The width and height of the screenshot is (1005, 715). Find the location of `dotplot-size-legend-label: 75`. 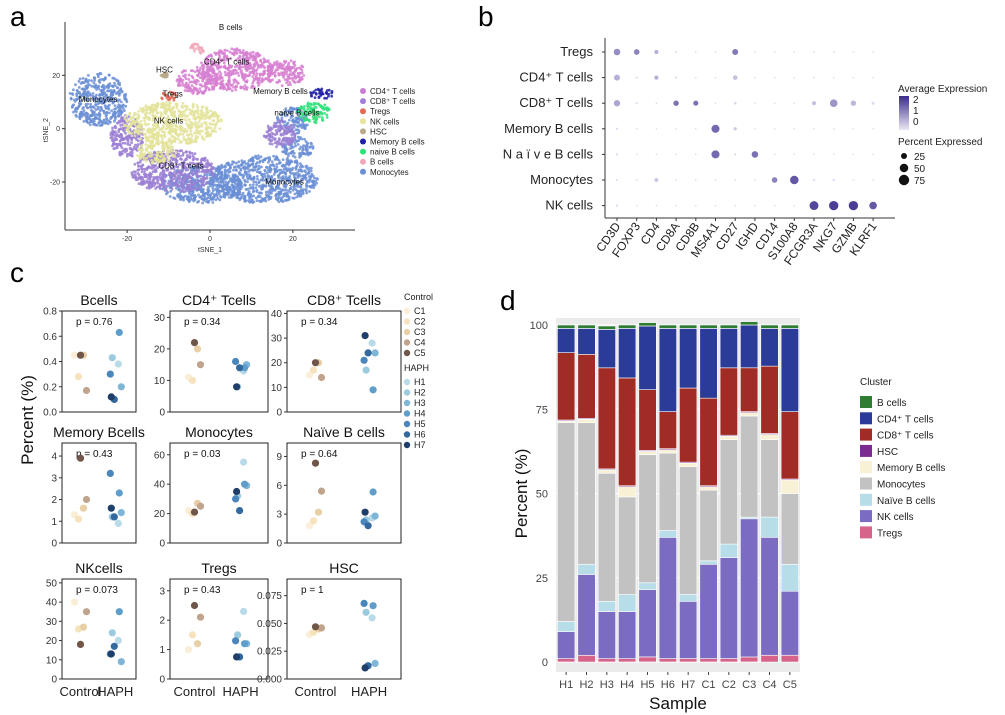

dotplot-size-legend-label: 75 is located at coordinates (920, 181).